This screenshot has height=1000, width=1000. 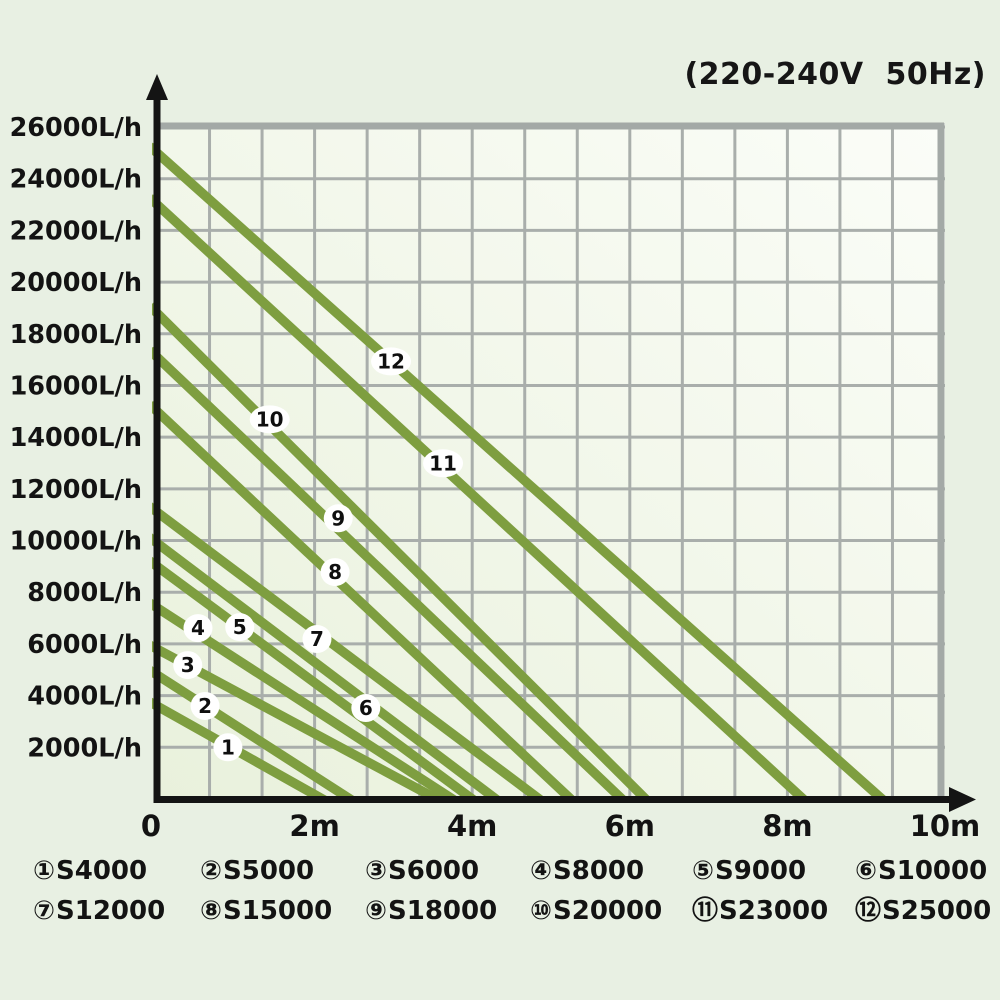 What do you see at coordinates (76, 542) in the screenshot?
I see `y-tick-label: 10000L/h` at bounding box center [76, 542].